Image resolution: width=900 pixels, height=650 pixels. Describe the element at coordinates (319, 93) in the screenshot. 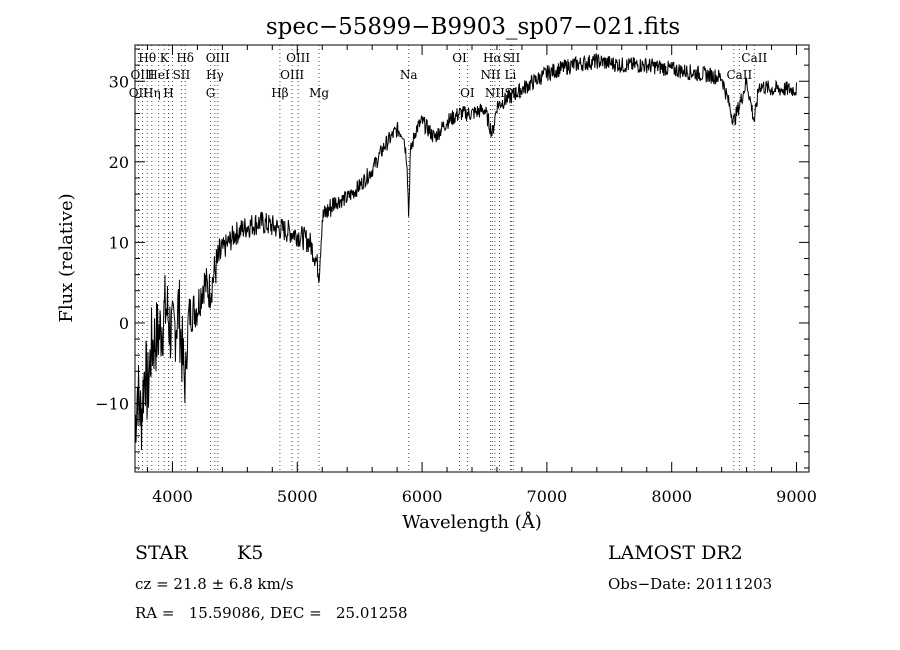

I see `spectral-line-label: Mg` at that location.